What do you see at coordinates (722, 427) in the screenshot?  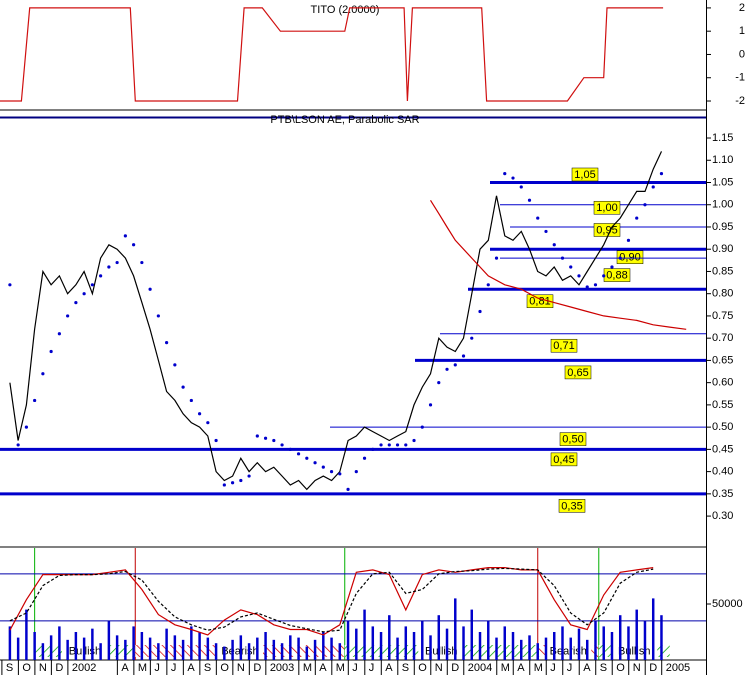 I see `y-tick-label: 0.50` at bounding box center [722, 427].